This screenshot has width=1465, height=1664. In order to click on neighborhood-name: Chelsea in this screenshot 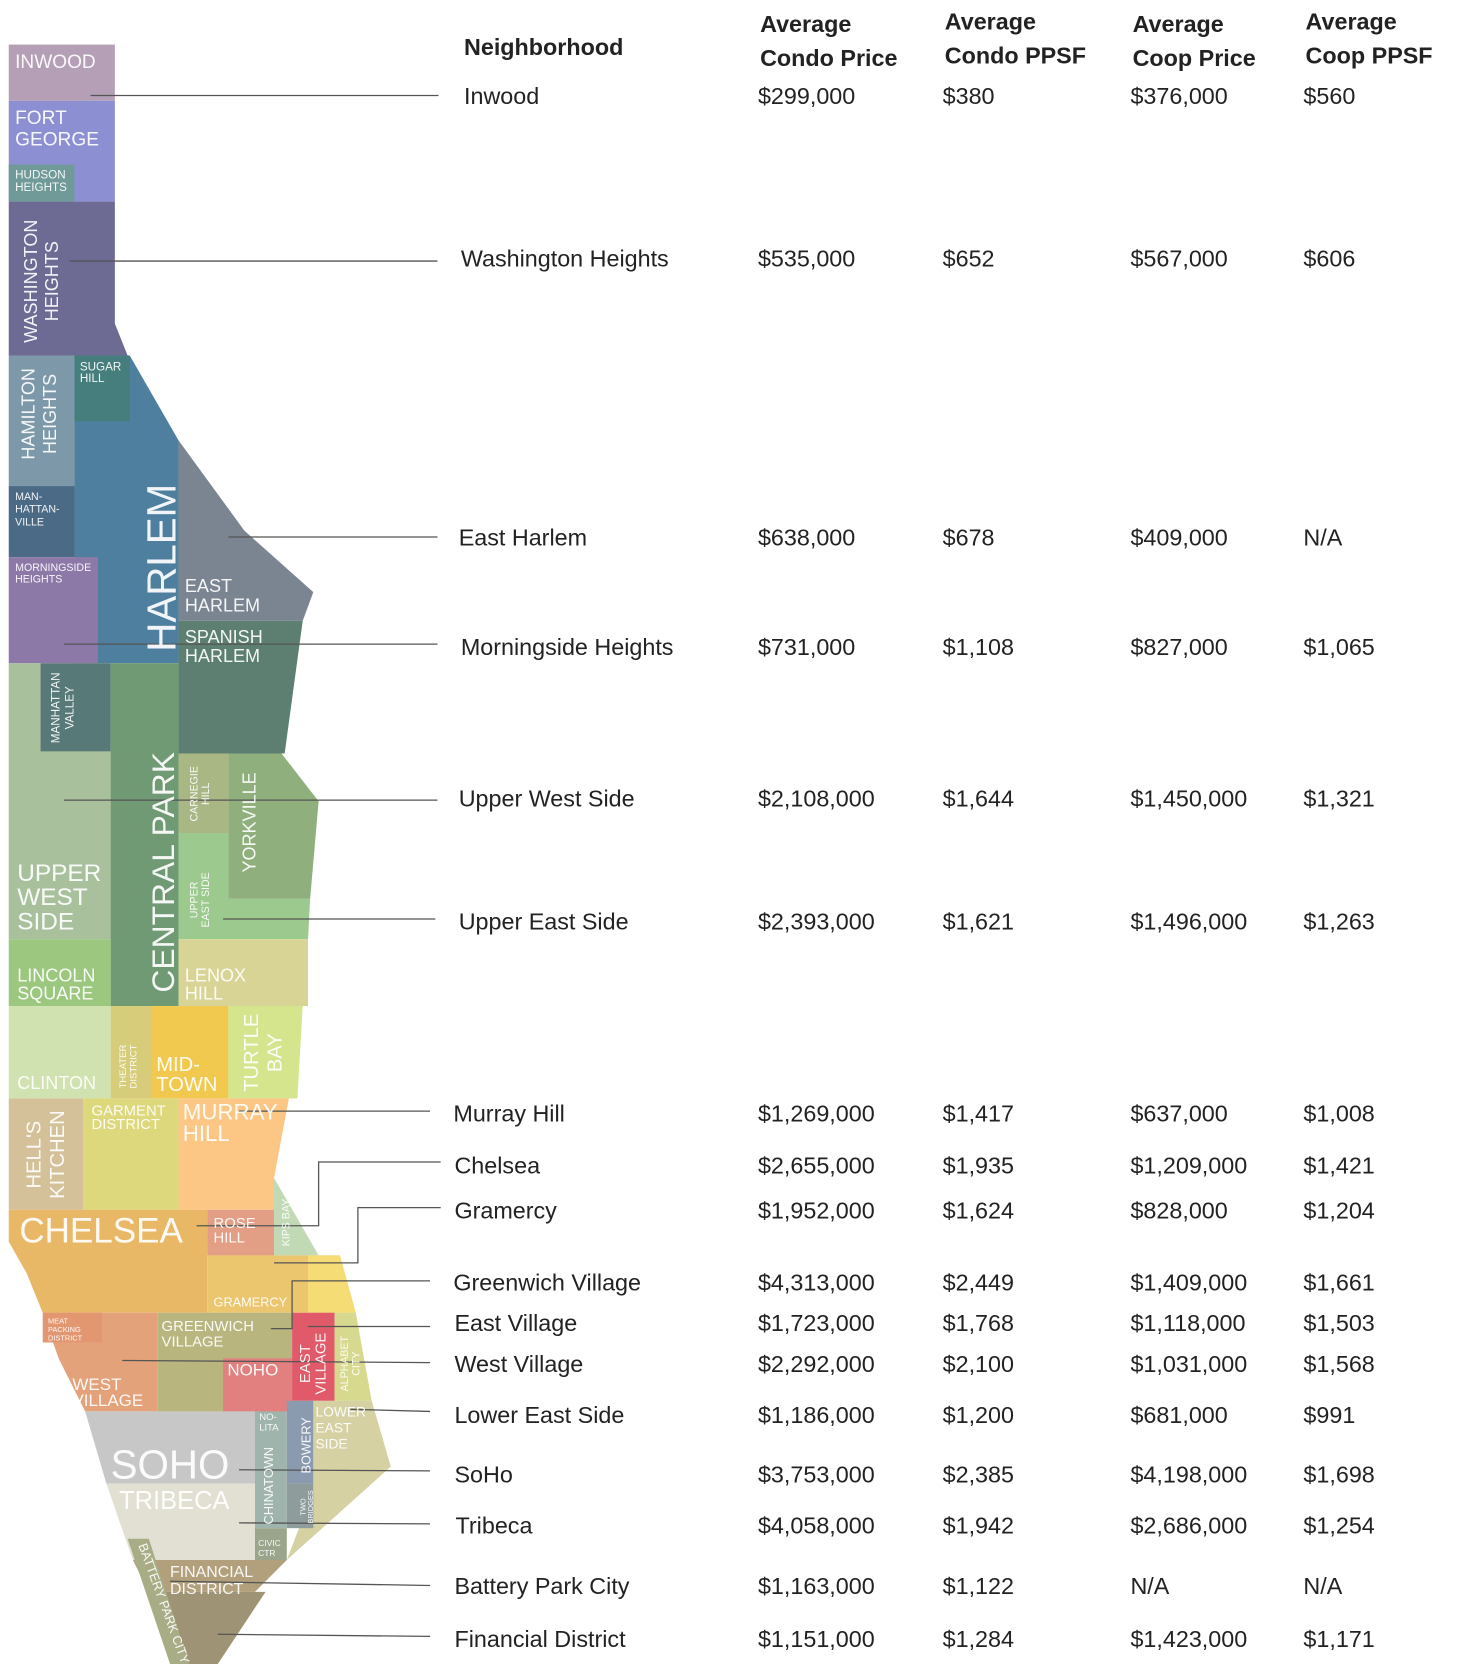, I will do `click(497, 1166)`.